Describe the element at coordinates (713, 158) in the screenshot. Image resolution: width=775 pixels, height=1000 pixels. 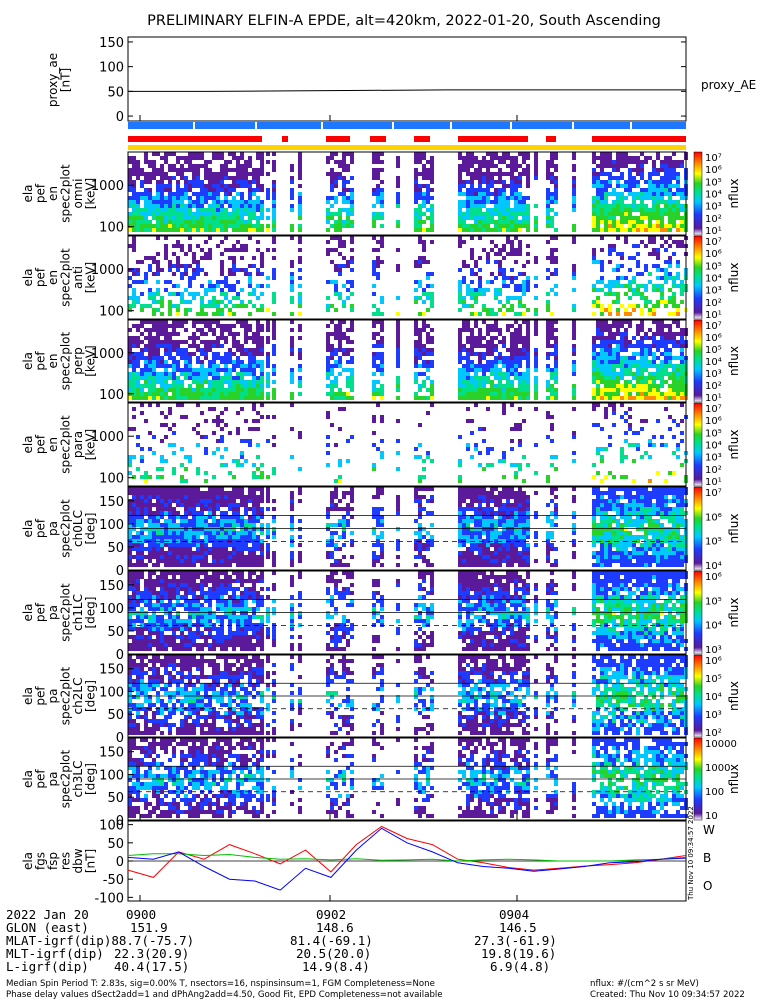
I see `colorbar-tick-label: 10⁷` at that location.